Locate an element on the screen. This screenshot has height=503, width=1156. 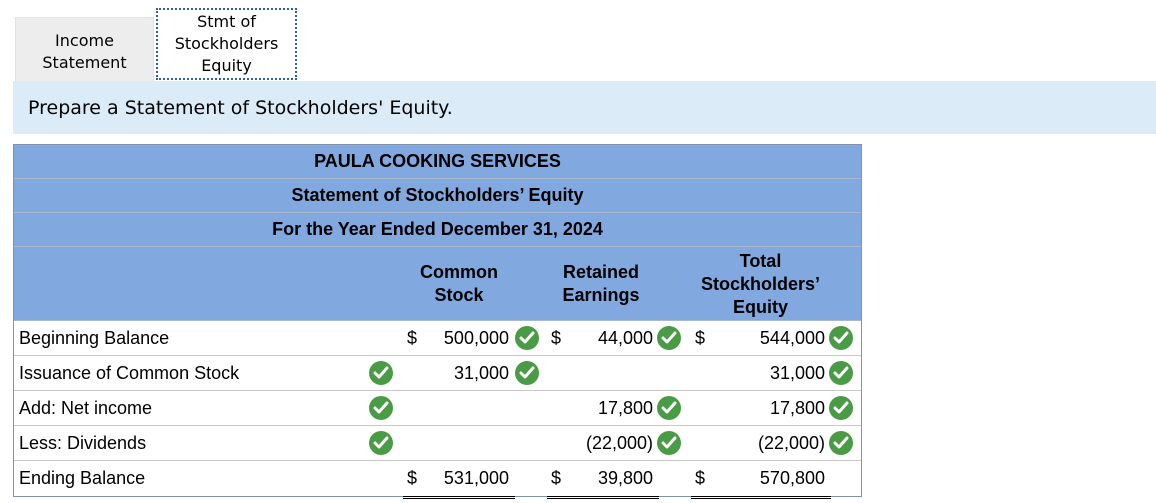
column-header-common-stock: Common Stock is located at coordinates (459, 283).